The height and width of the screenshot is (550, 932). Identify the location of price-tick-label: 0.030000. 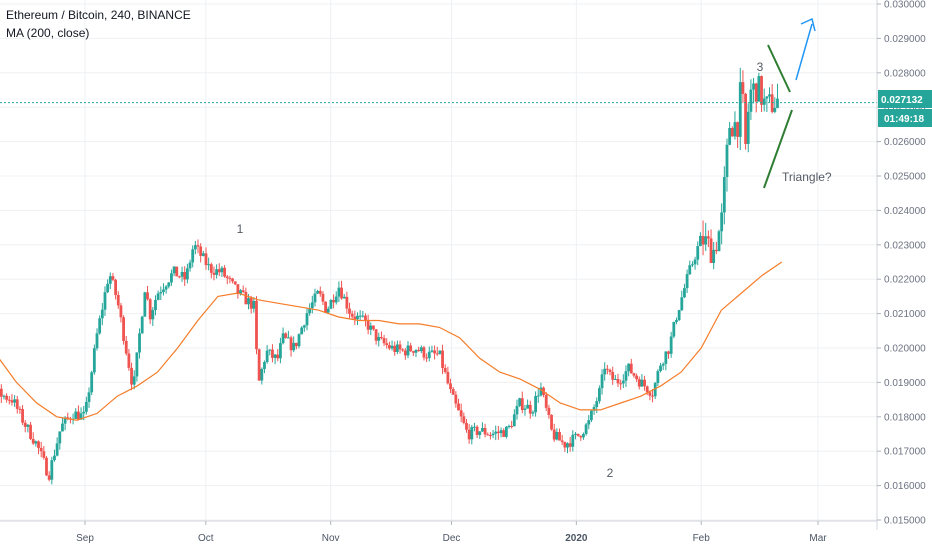
(905, 5).